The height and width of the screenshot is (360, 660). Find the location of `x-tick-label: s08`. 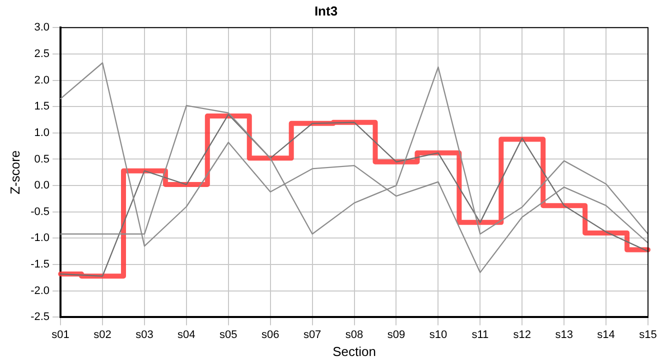

x-tick-label: s08 is located at coordinates (354, 334).